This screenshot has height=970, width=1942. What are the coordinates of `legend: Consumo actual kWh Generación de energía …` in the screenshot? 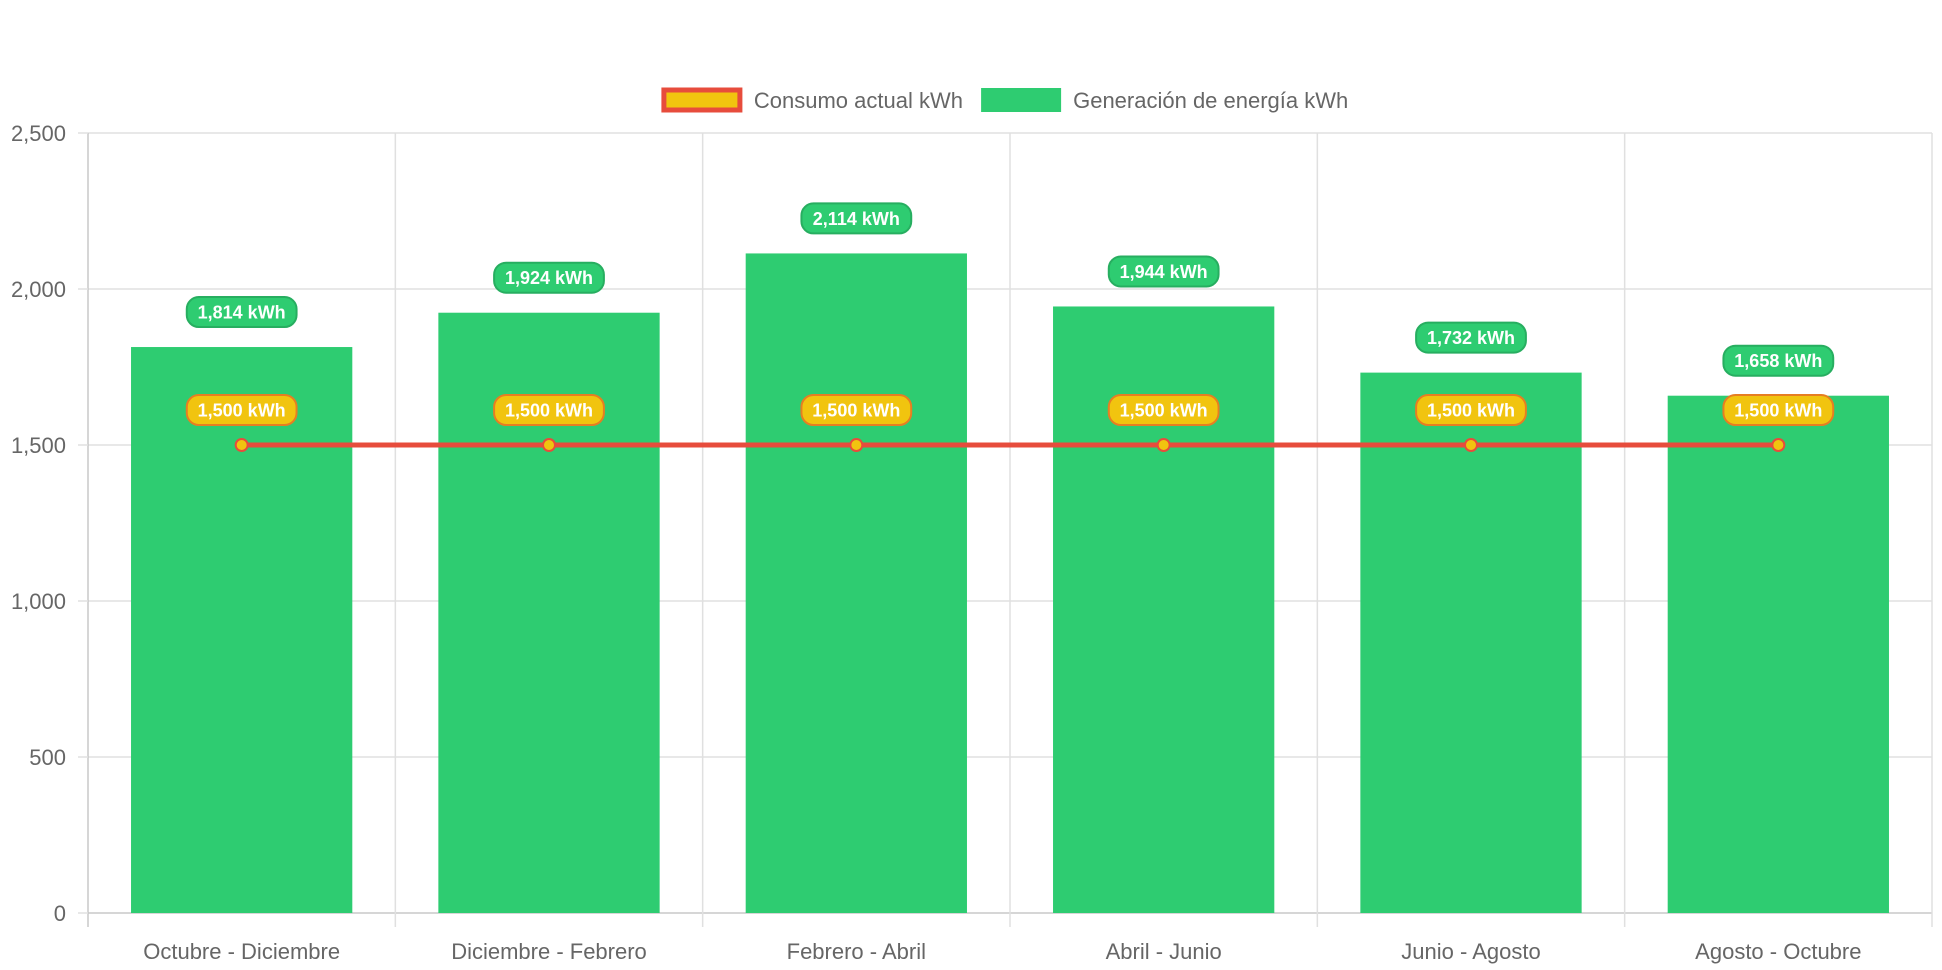 It's located at (1004, 100).